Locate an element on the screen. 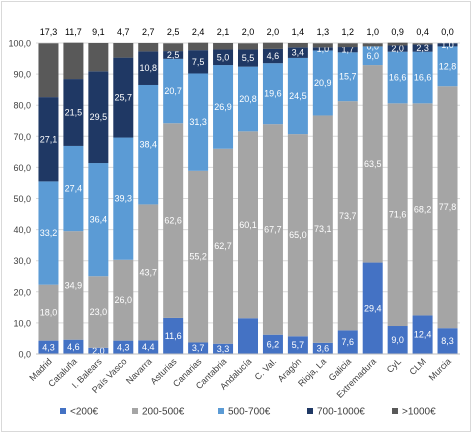 The width and height of the screenshot is (474, 435). data-label: 5,7 is located at coordinates (298, 345).